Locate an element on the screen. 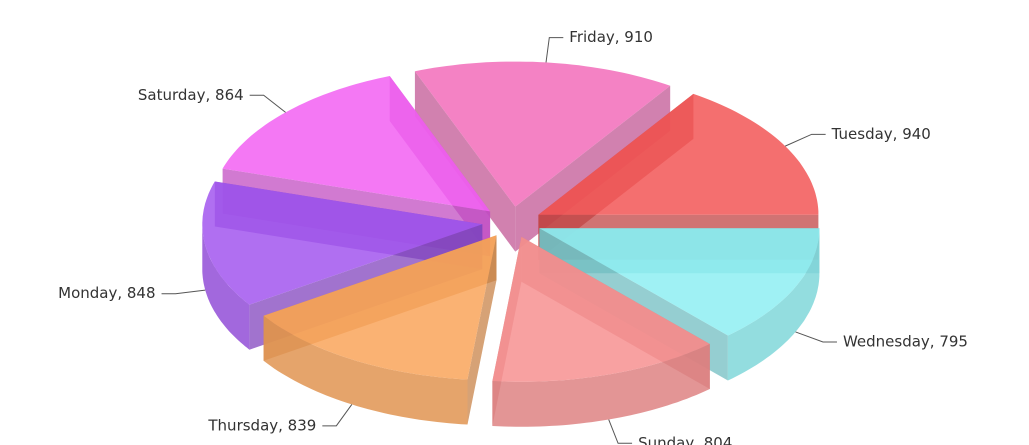  data-label: Monday, 848 is located at coordinates (106, 293).